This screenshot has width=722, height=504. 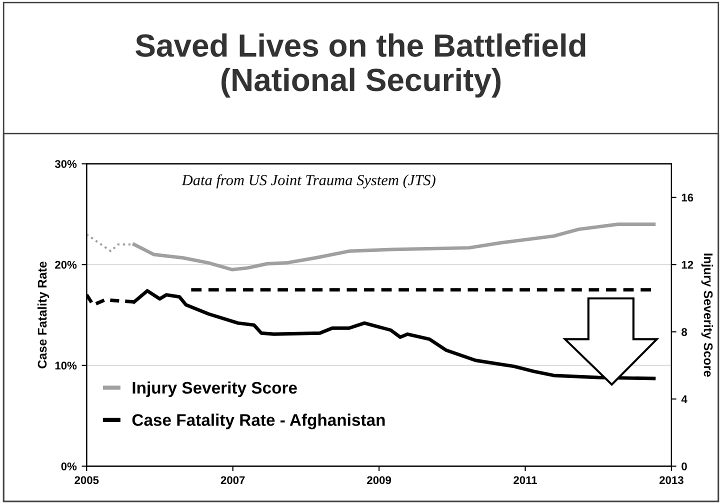 I want to click on y-axis-title: Case Fatality Rate, so click(x=43, y=315).